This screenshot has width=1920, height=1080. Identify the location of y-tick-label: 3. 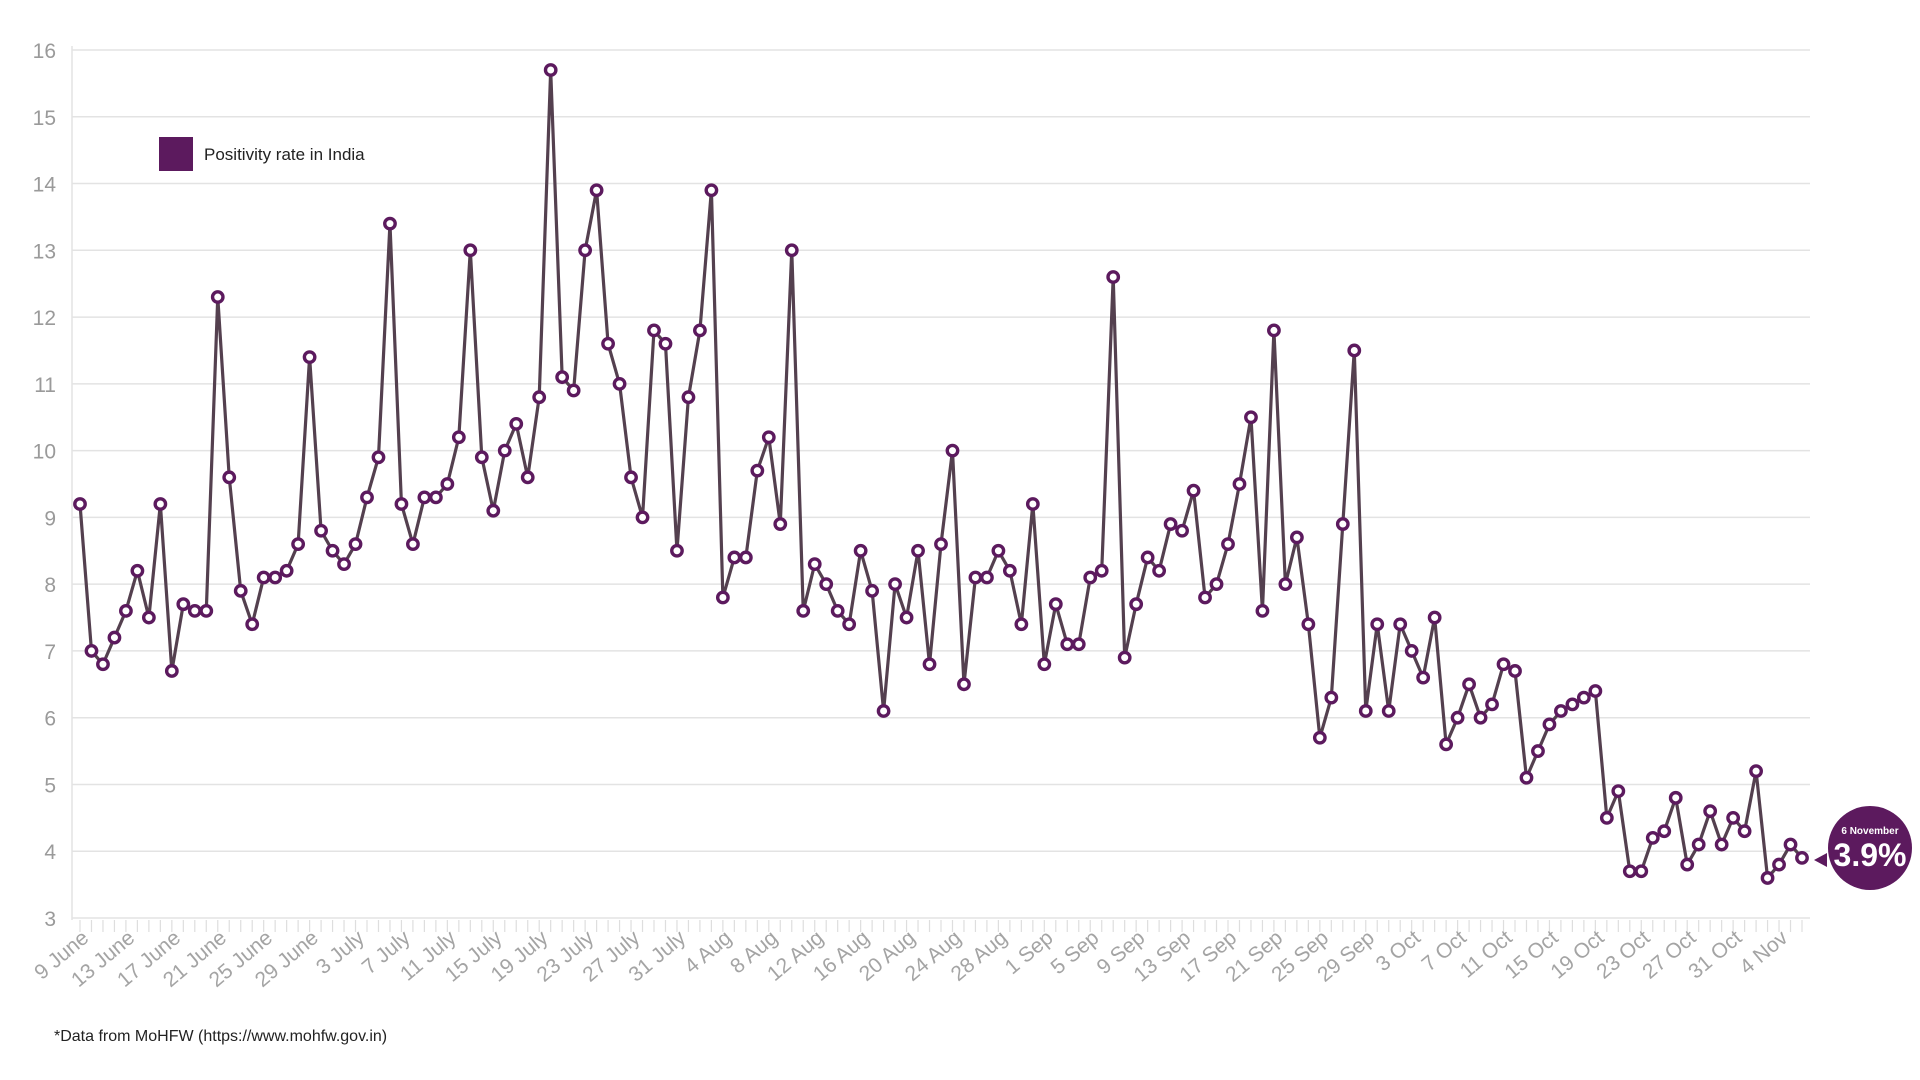
(50, 919).